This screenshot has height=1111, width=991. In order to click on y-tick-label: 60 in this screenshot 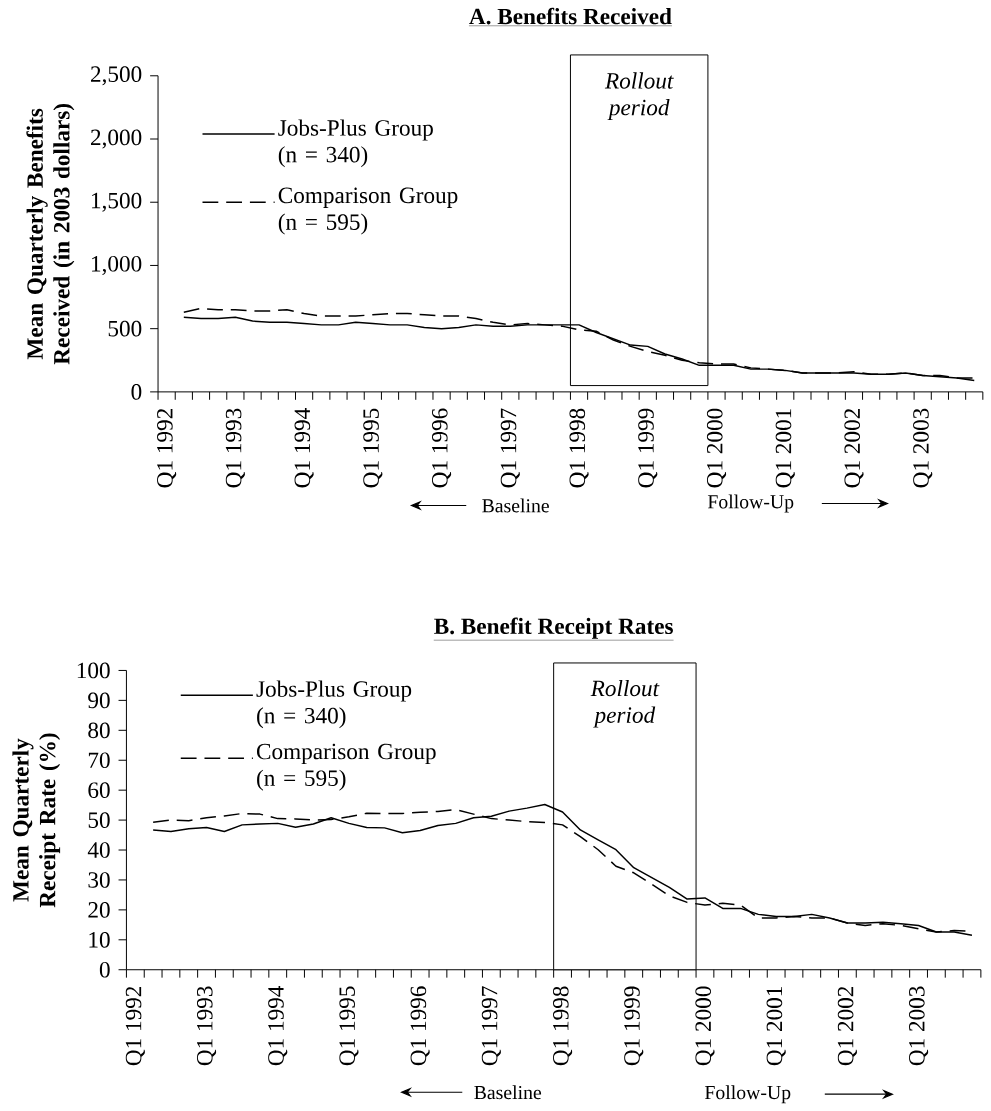, I will do `click(99, 790)`.